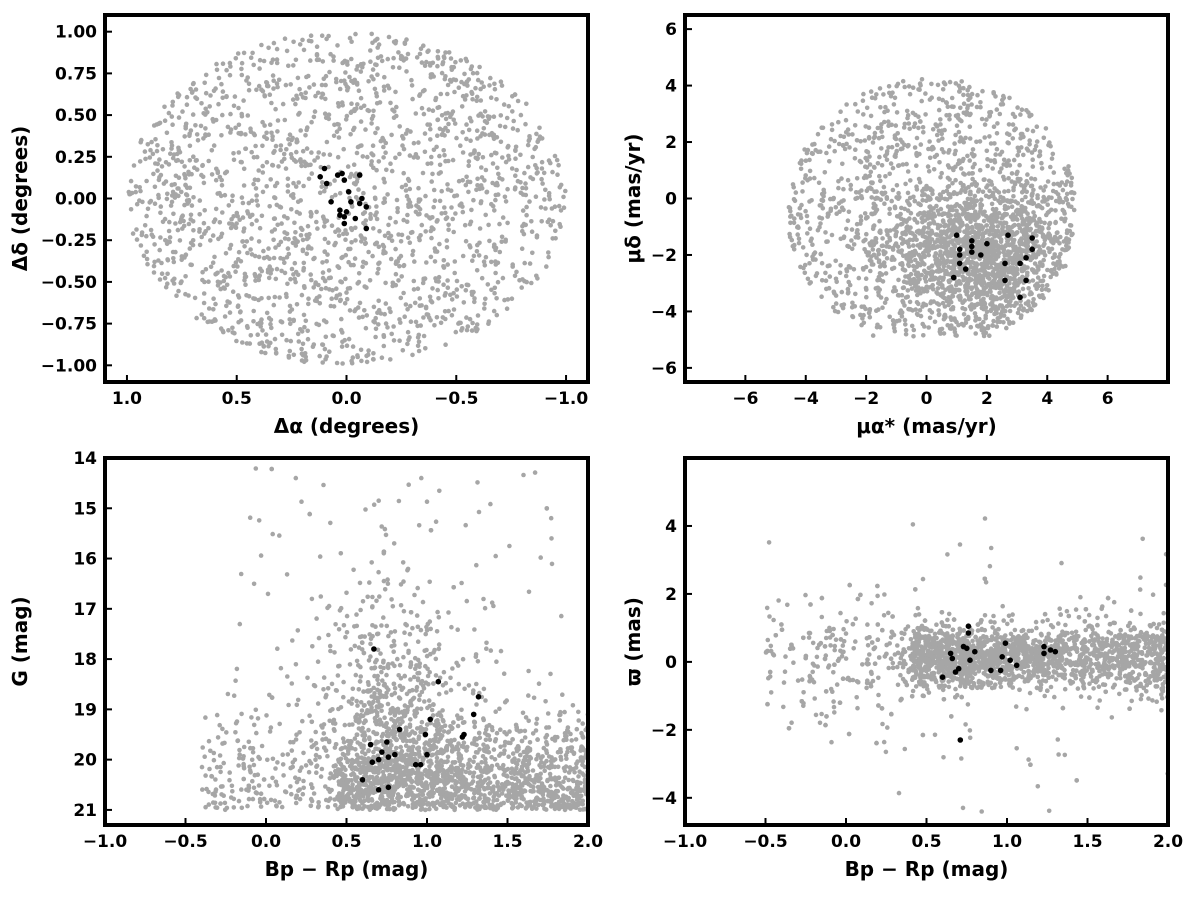 The image size is (1200, 900). Describe the element at coordinates (76, 200) in the screenshot. I see `y-tick-label: 0.00` at that location.